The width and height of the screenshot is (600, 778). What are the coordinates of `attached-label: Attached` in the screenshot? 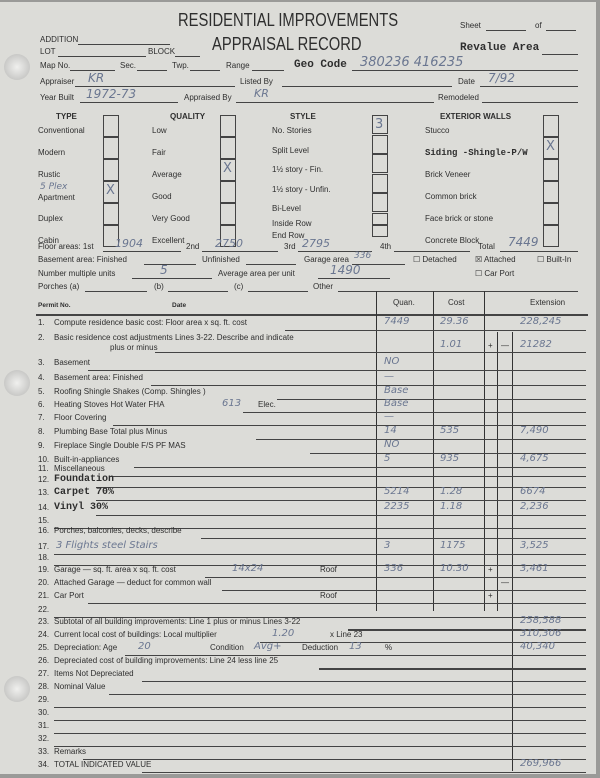 It's located at (499, 259).